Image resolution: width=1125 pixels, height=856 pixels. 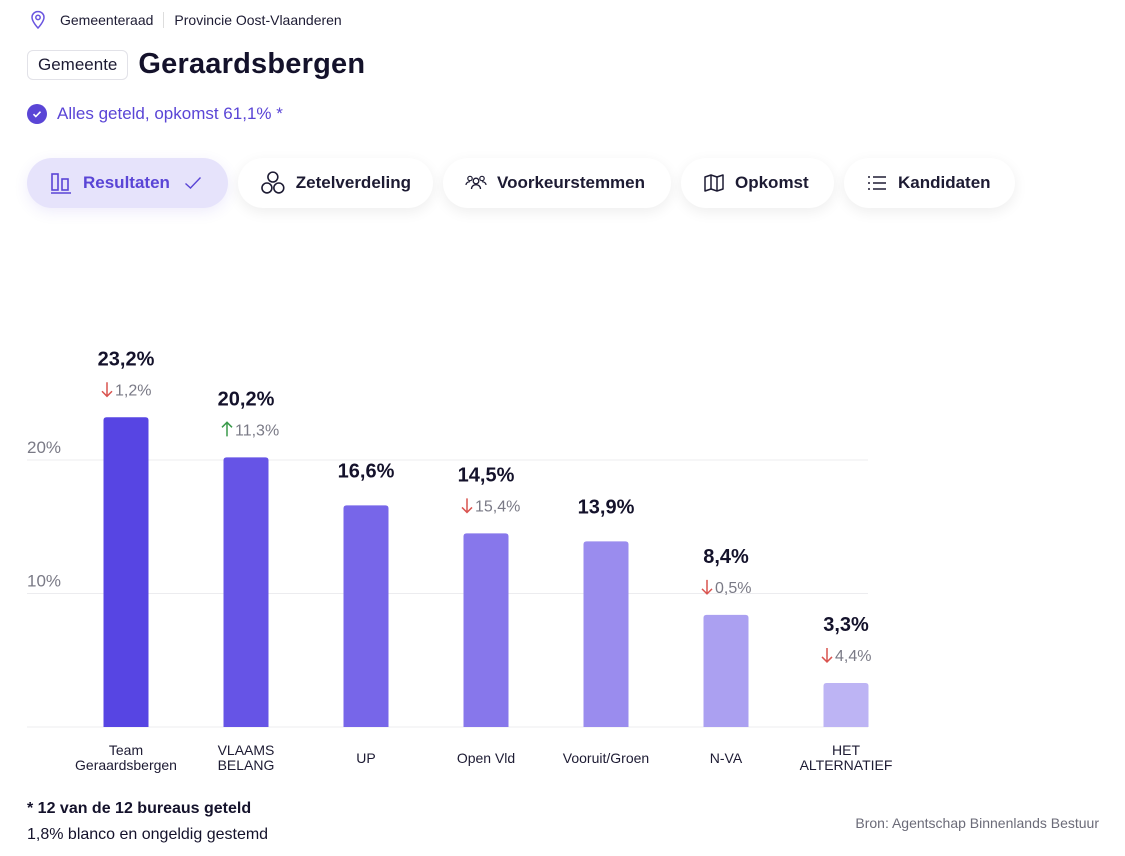 I want to click on list-icon, so click(x=877, y=183).